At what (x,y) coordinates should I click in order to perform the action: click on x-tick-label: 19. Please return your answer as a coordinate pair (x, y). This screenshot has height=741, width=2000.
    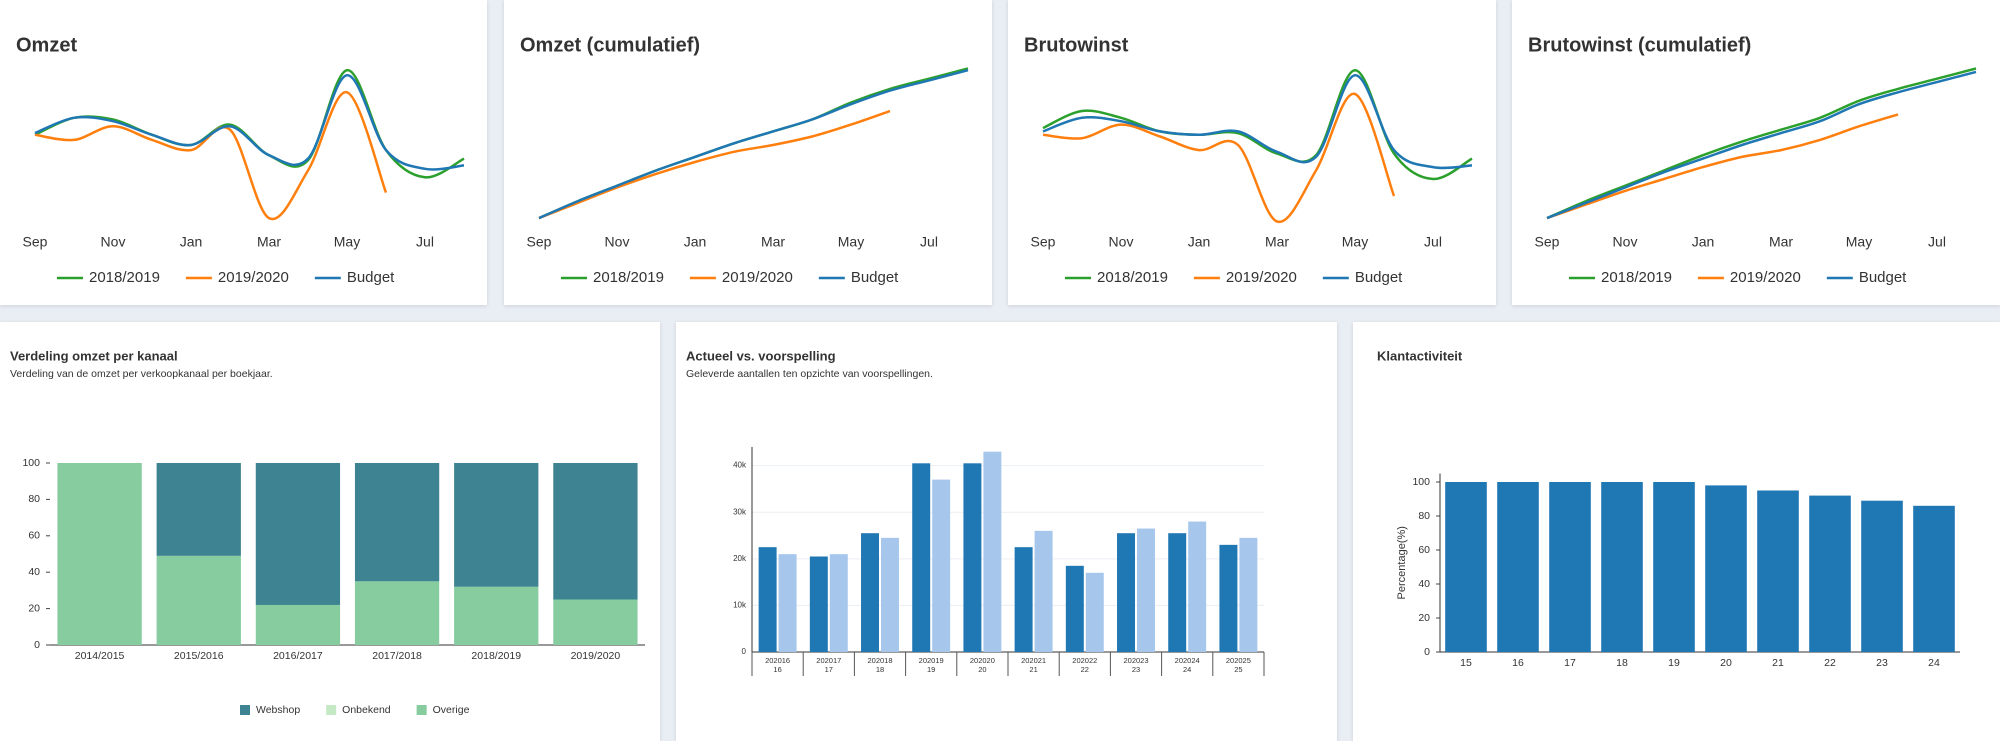
    Looking at the image, I should click on (1674, 663).